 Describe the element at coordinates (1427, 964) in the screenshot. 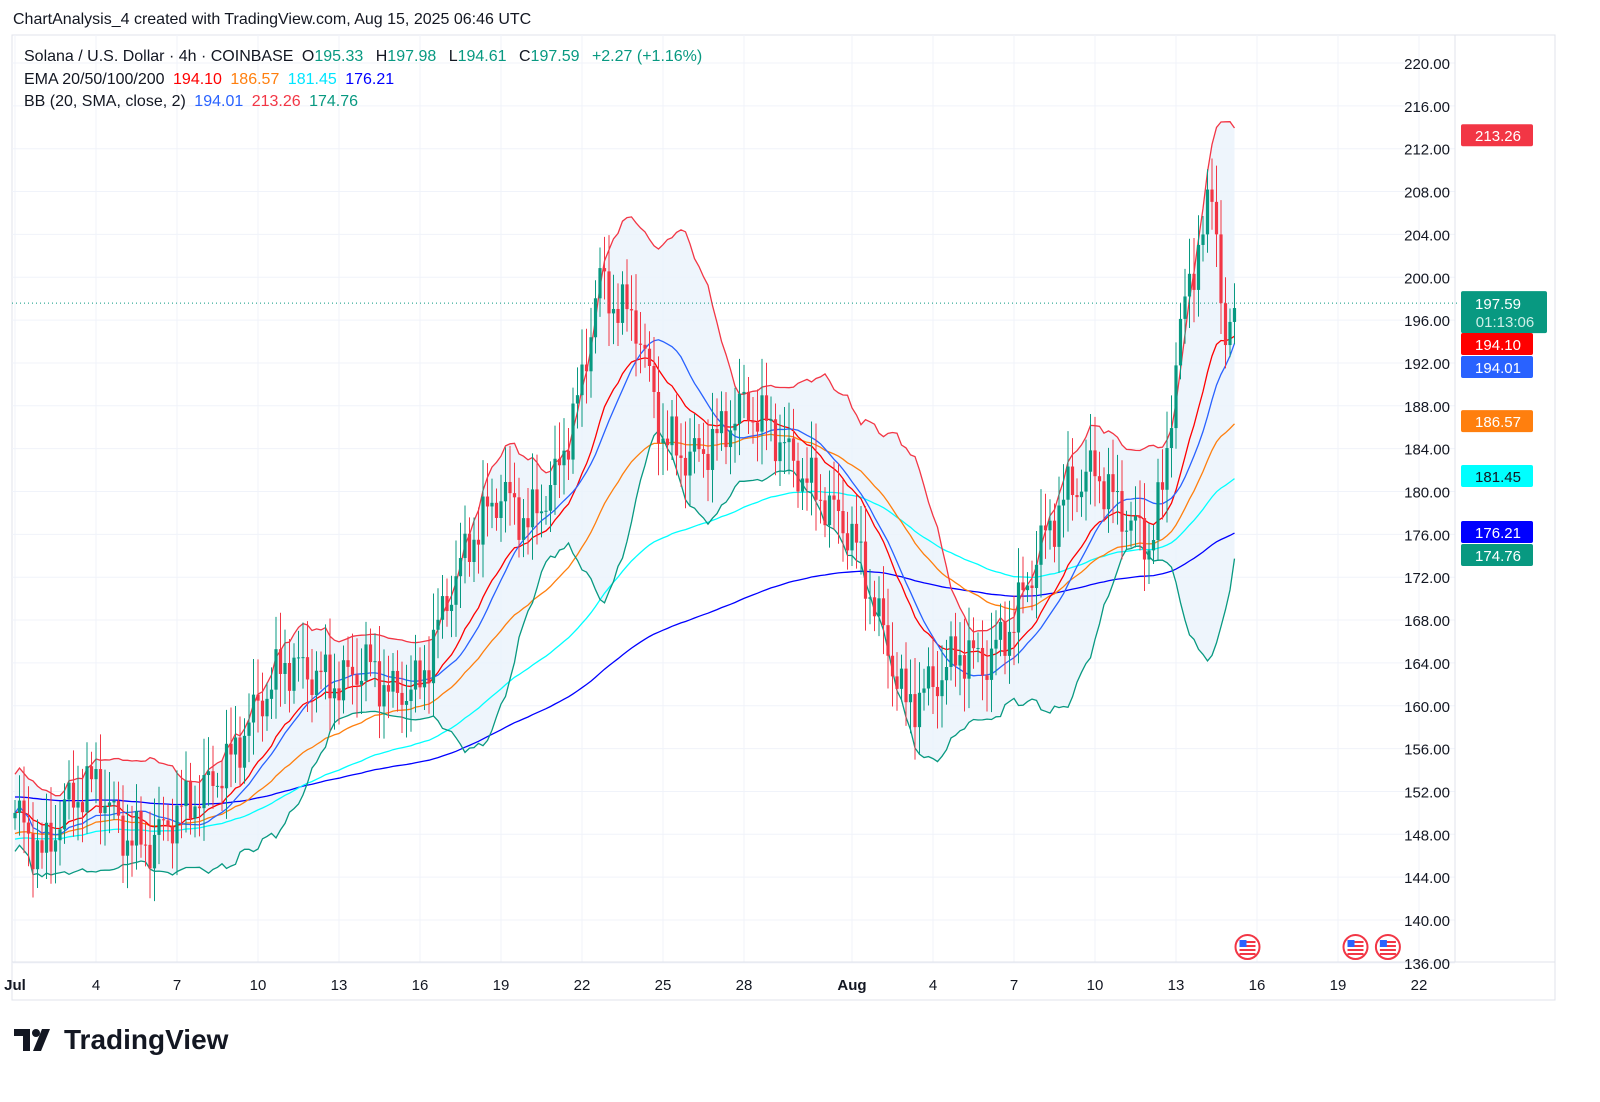

I see `price-tick-label: 136.00` at that location.